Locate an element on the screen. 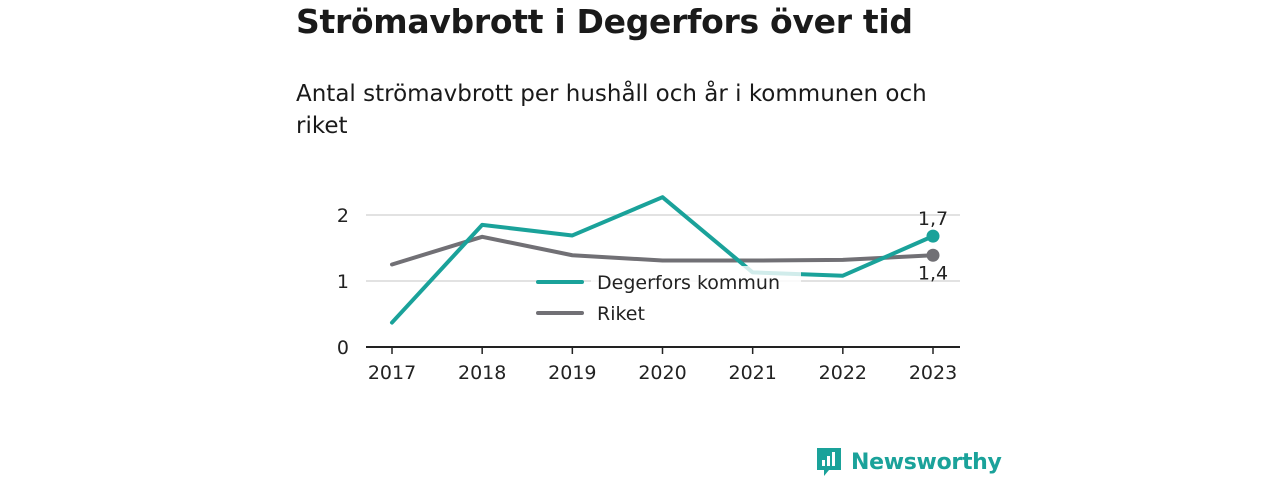 Image resolution: width=1280 pixels, height=480 pixels. series-line-degerfors is located at coordinates (662, 260).